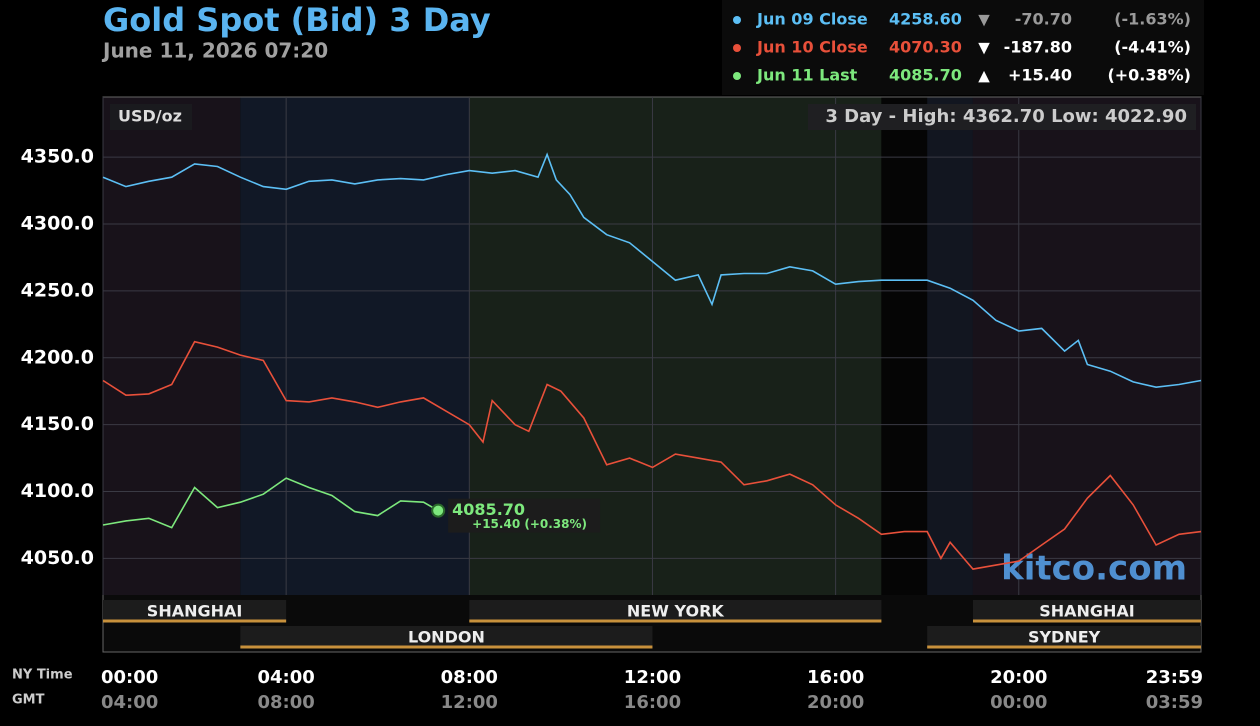 Image resolution: width=1260 pixels, height=726 pixels. I want to click on x-tick-label: 04:00, so click(286, 677).